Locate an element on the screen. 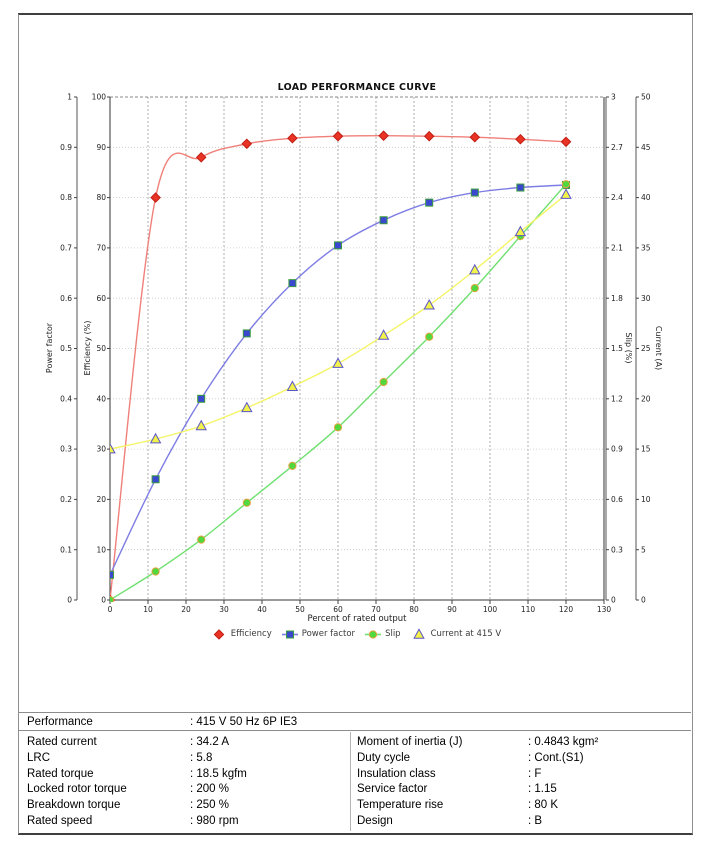 Image resolution: width=711 pixels, height=855 pixels. tick-label: 3 is located at coordinates (613, 97).